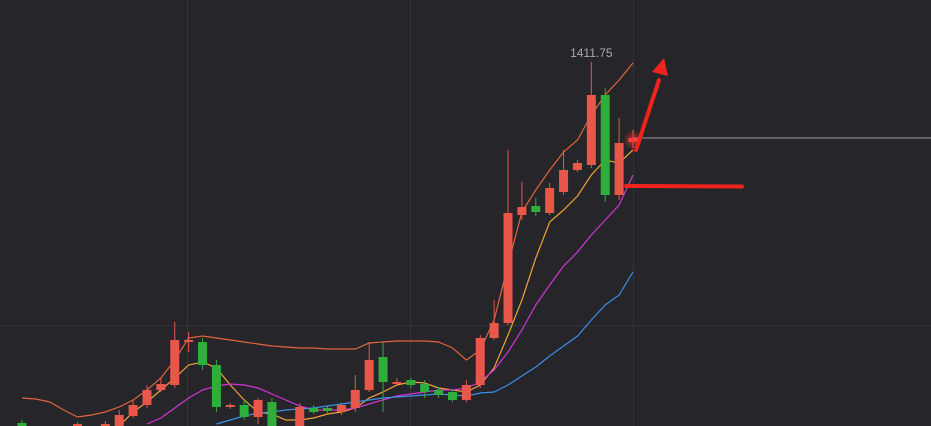 This screenshot has height=426, width=931. Describe the element at coordinates (683, 123) in the screenshot. I see `annotations` at that location.